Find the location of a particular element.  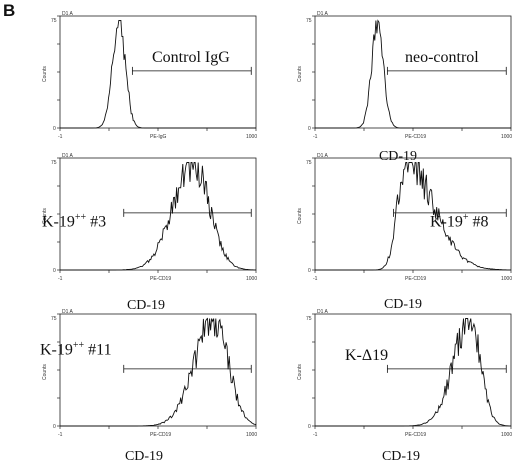

x-caption-k19-3: CD-19 is located at coordinates (146, 305).